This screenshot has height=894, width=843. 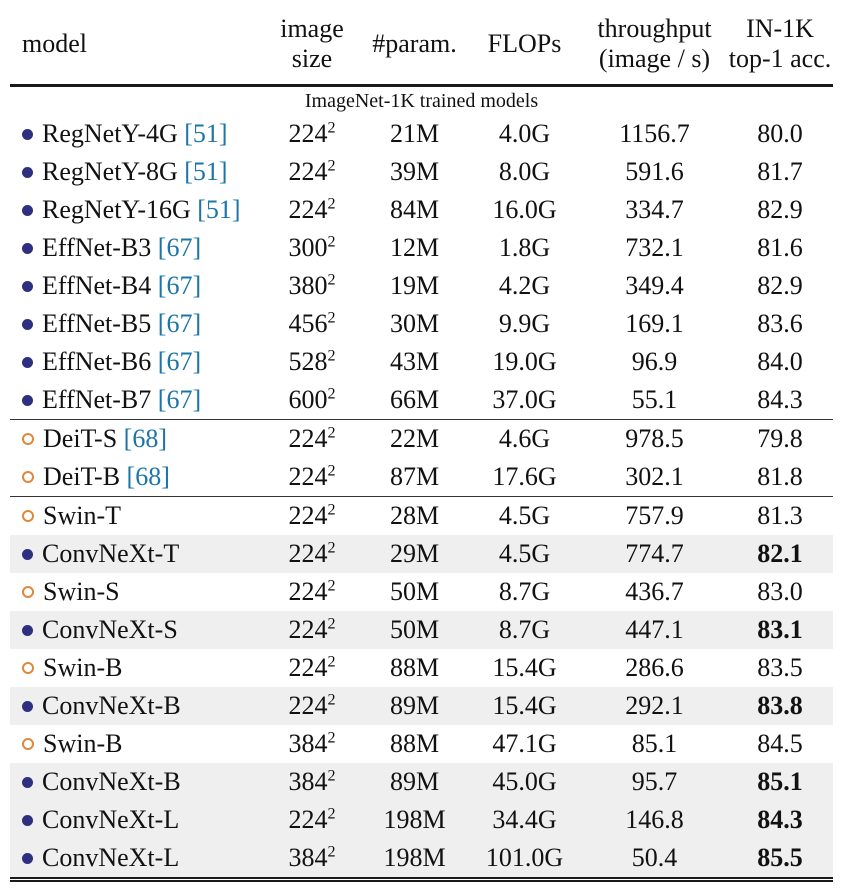 I want to click on throughput-cell: 96.9, so click(x=654, y=361).